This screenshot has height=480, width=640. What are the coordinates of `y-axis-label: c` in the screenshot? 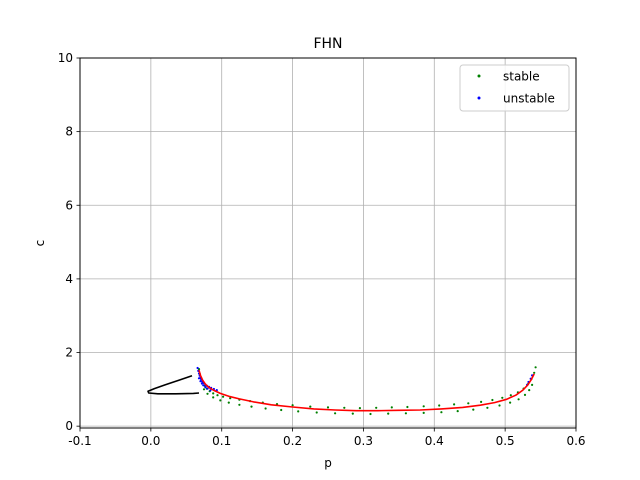 It's located at (40, 243).